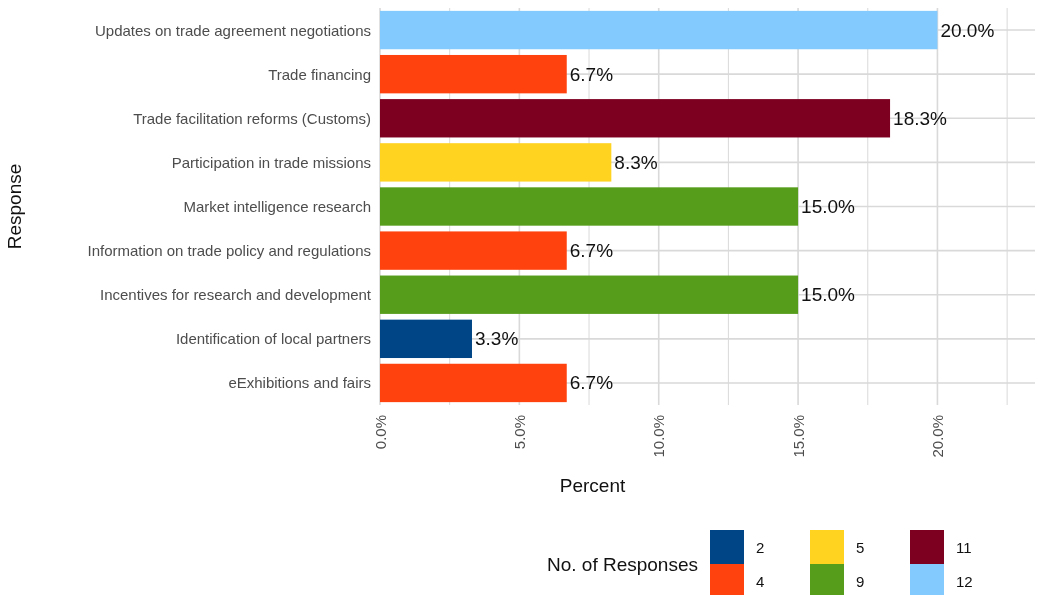  I want to click on data-label: 8.3%, so click(636, 162).